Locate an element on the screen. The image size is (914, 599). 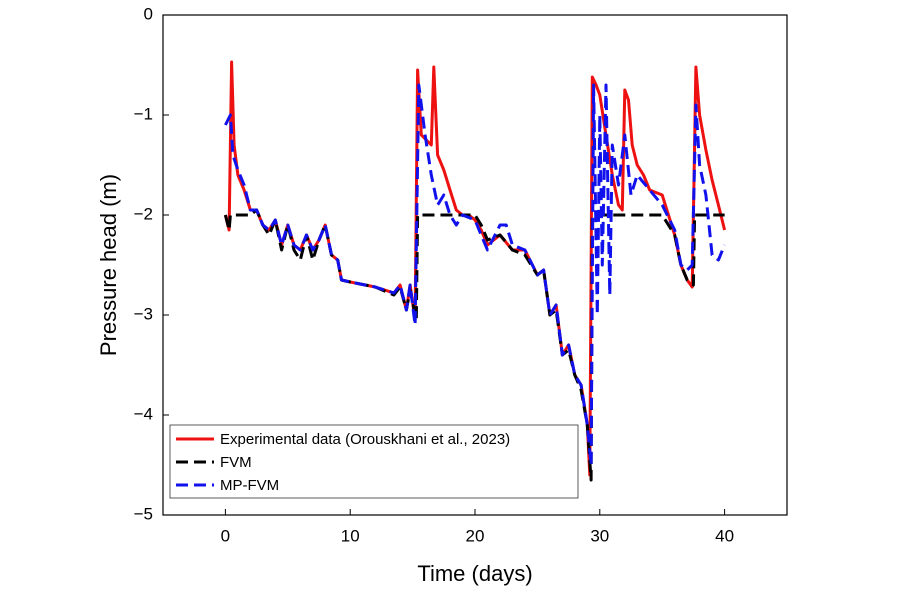
y-axis-label: Pressure head (m) is located at coordinates (108, 265).